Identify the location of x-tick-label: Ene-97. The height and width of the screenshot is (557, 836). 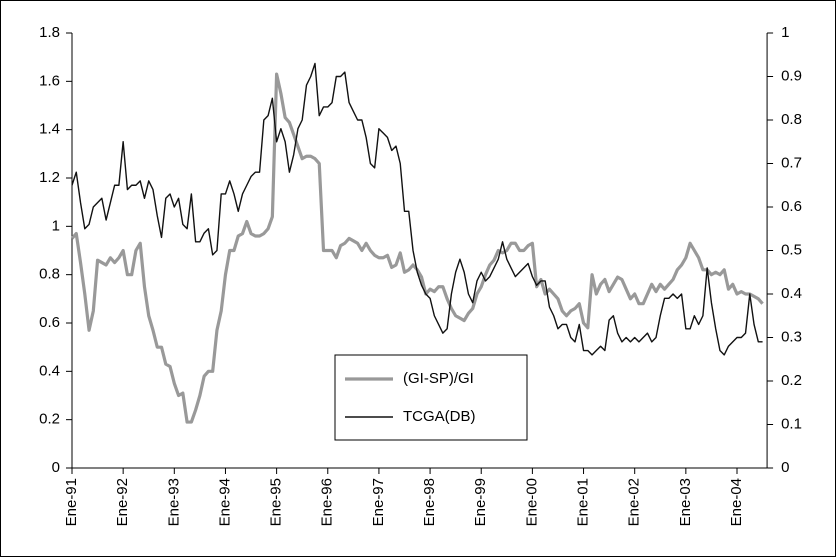
(378, 502).